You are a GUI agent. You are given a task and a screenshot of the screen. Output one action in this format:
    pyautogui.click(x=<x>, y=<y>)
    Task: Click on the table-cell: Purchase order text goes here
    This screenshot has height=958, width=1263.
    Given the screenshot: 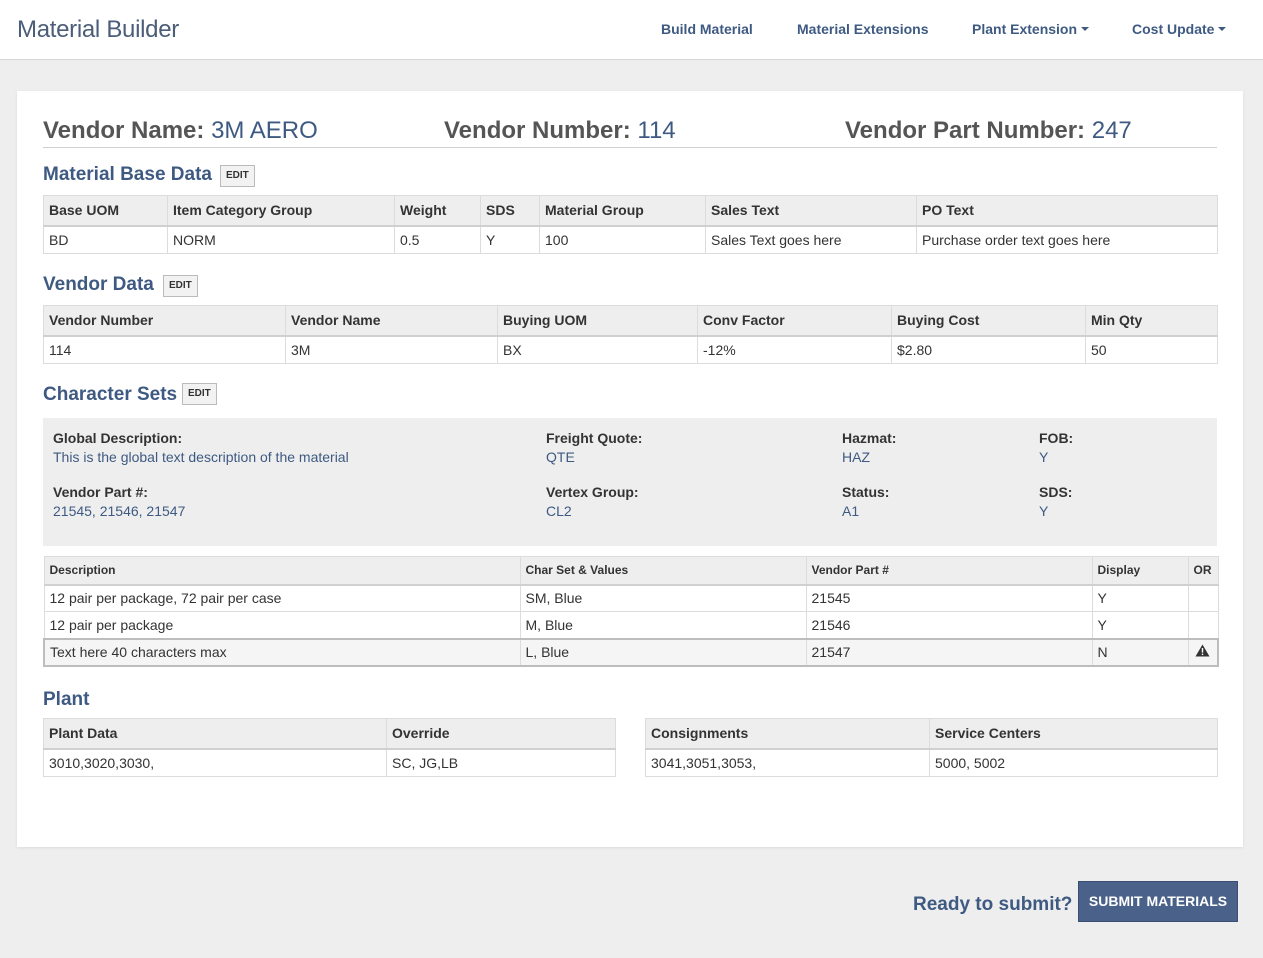 What is the action you would take?
    pyautogui.click(x=1067, y=239)
    